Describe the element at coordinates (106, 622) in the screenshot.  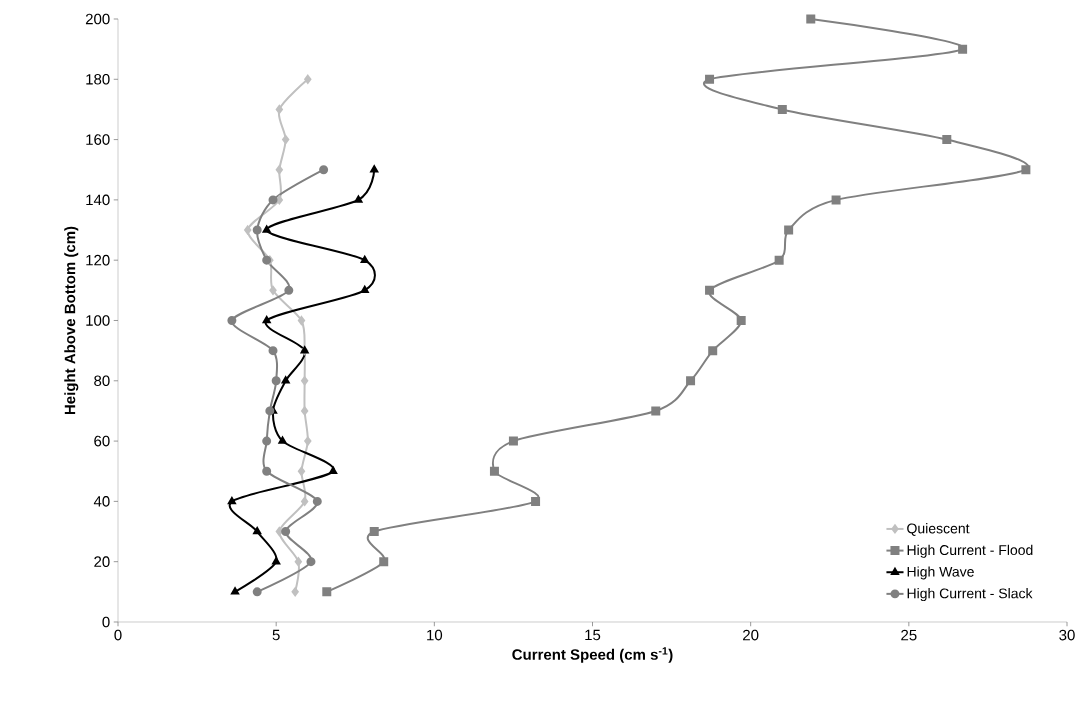
I see `y-tick-label: 0` at that location.